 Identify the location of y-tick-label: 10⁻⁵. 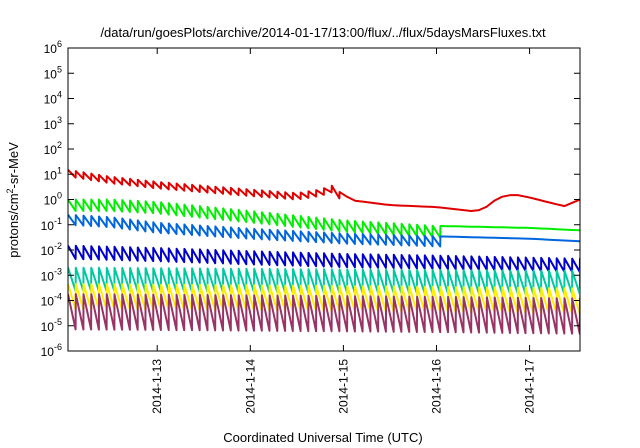
(51, 325).